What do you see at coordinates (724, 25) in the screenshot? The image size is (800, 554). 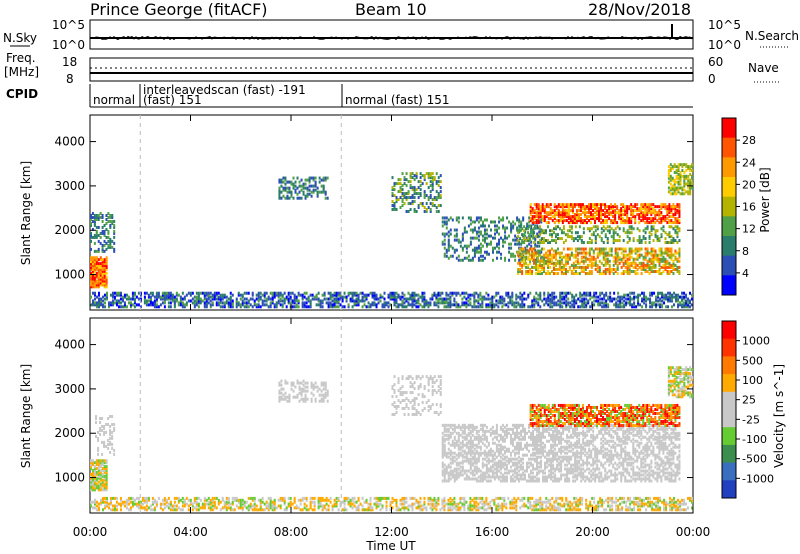 I see `nsearch-tick-top: 10^5` at bounding box center [724, 25].